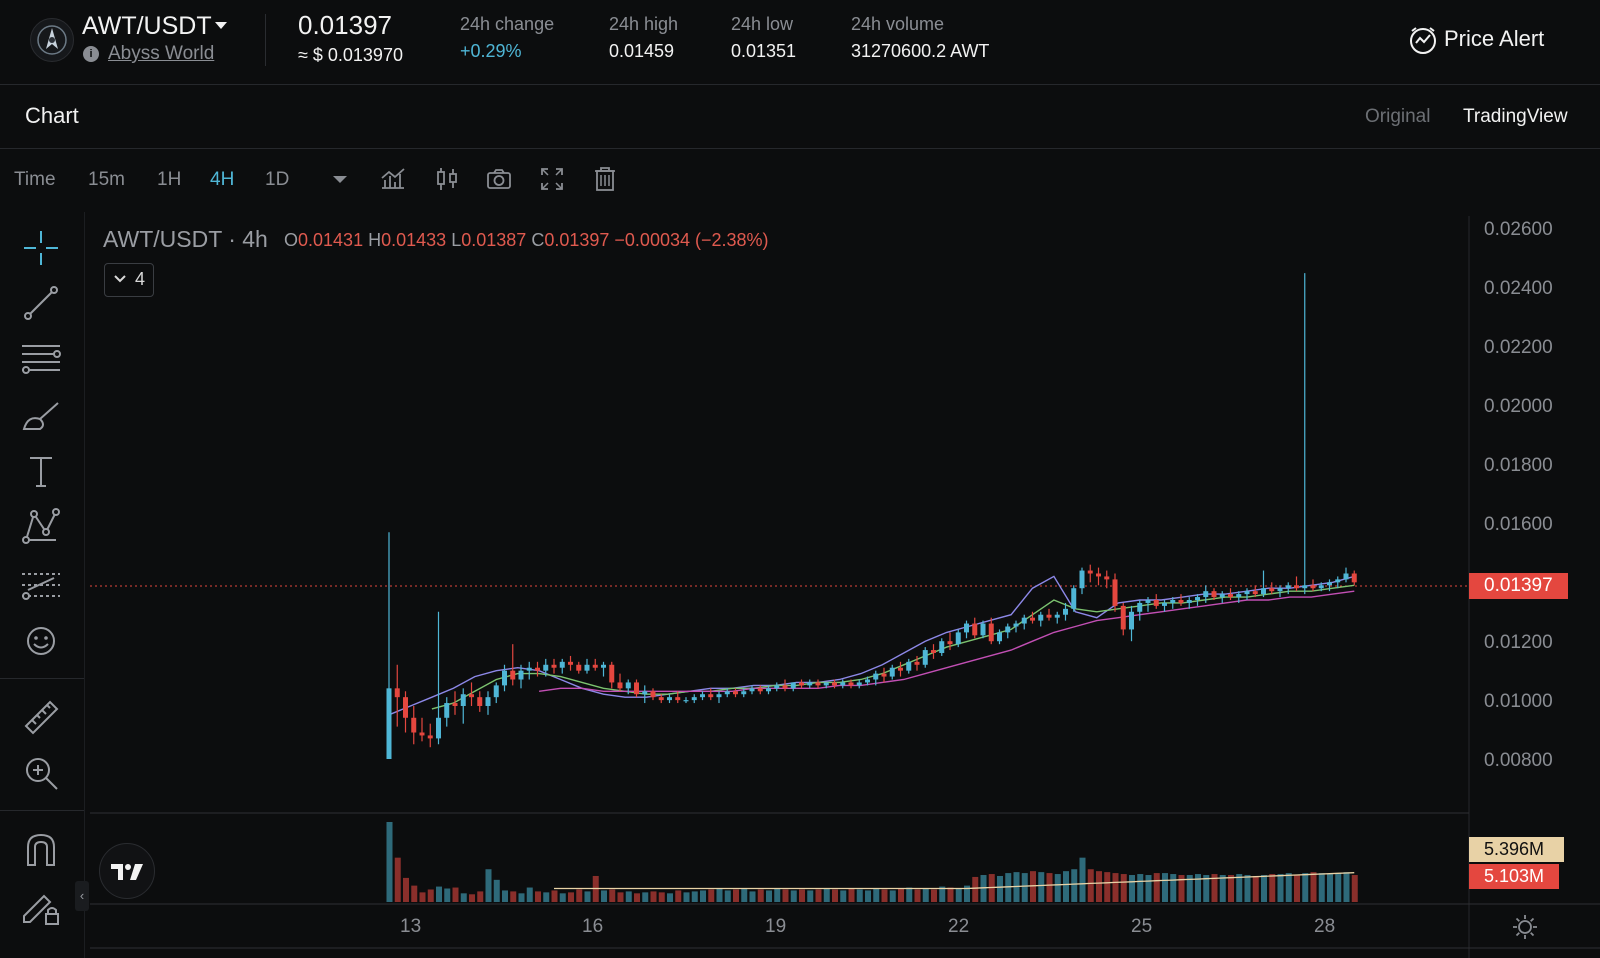 This screenshot has width=1600, height=958. What do you see at coordinates (41, 303) in the screenshot?
I see `trend-line-icon` at bounding box center [41, 303].